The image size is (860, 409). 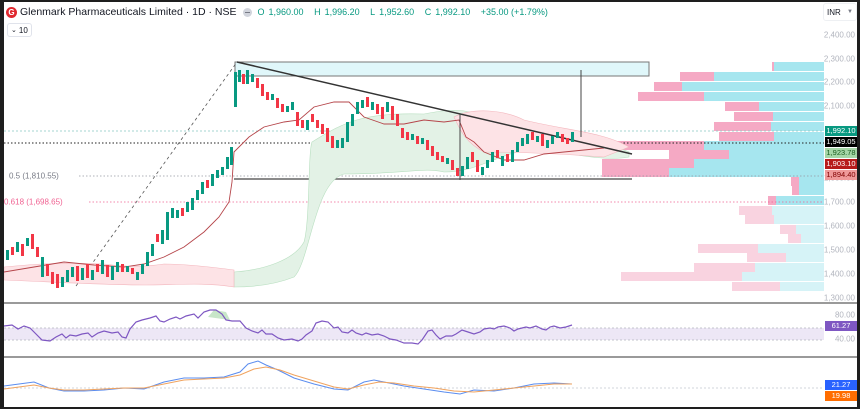 What do you see at coordinates (834, 12) in the screenshot?
I see `currency-label: INR` at bounding box center [834, 12].